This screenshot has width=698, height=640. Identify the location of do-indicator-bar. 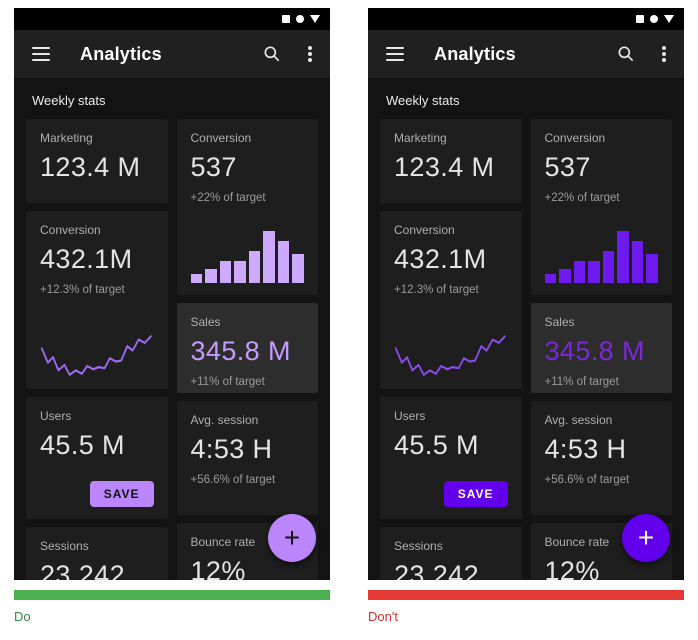
(172, 595).